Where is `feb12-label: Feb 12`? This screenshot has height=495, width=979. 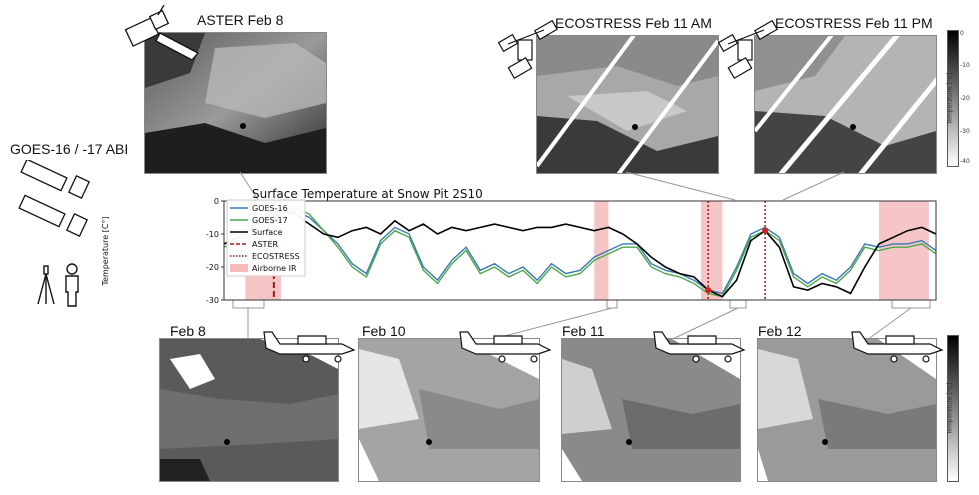 feb12-label: Feb 12 is located at coordinates (780, 331).